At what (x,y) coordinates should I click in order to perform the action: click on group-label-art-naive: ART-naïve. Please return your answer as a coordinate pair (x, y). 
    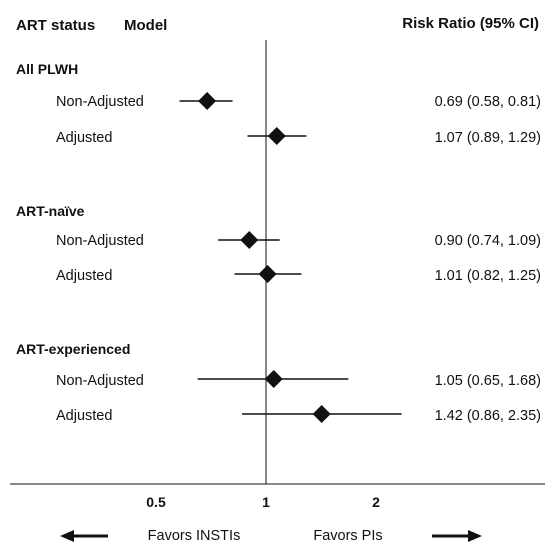
    Looking at the image, I should click on (50, 211).